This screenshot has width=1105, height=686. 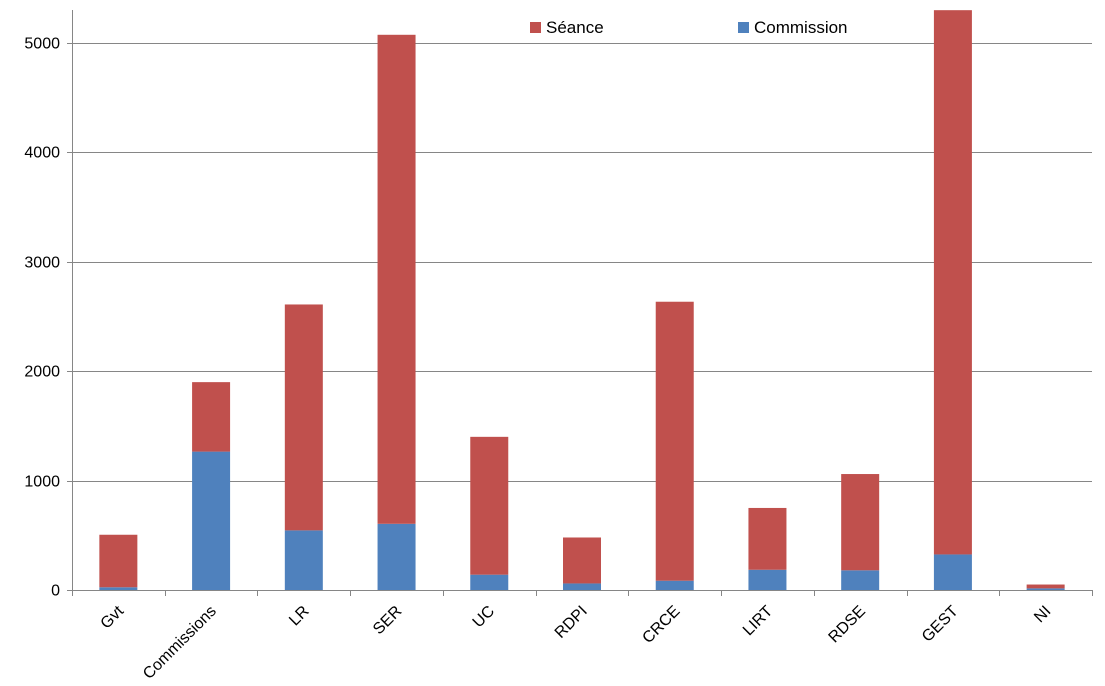 I want to click on legend-label-sance: Séance, so click(x=575, y=27).